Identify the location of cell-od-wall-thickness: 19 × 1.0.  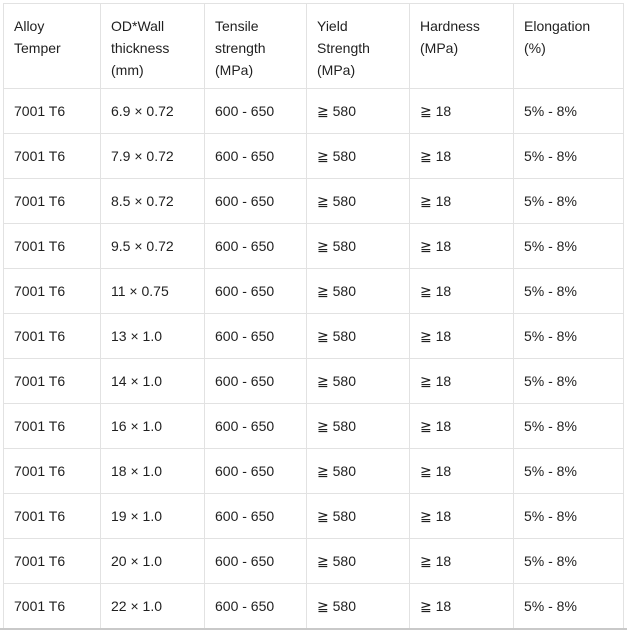
(152, 516).